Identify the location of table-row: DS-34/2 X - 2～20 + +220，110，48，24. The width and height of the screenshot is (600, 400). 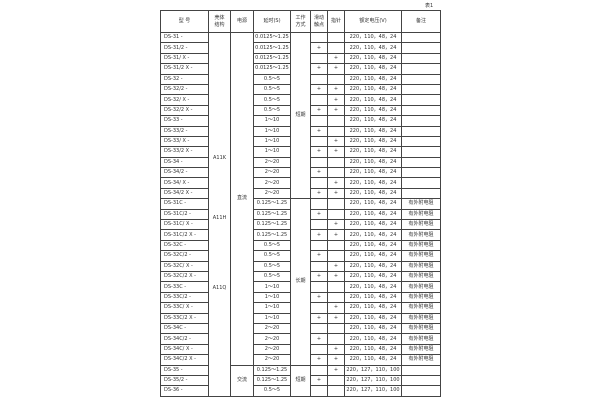
(300, 193).